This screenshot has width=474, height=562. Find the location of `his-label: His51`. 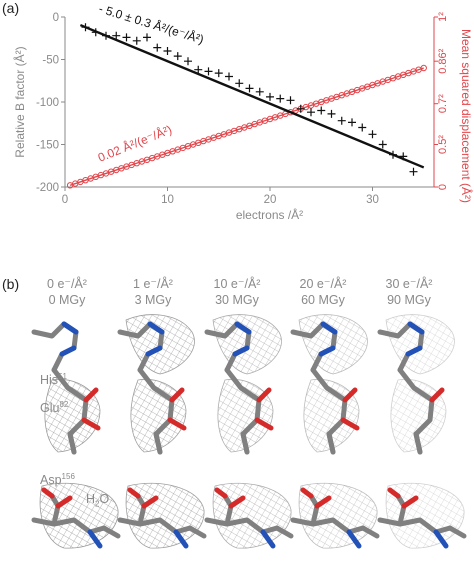

his-label: His51 is located at coordinates (53, 380).